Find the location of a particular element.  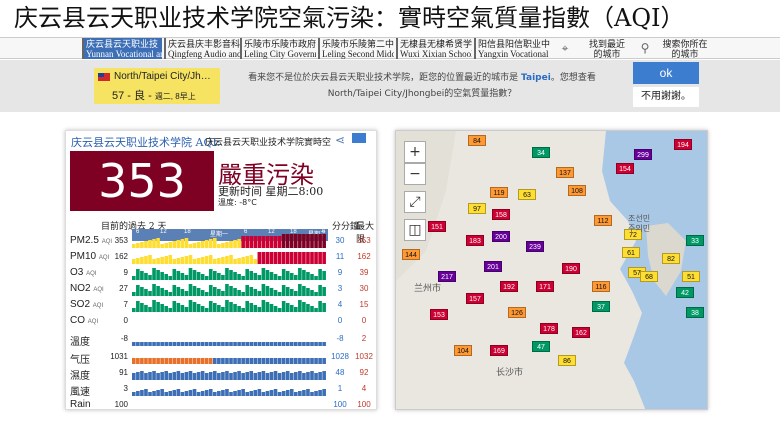

widget-title: 庆云县云天职业技术学院 AQI: is located at coordinates (146, 142).